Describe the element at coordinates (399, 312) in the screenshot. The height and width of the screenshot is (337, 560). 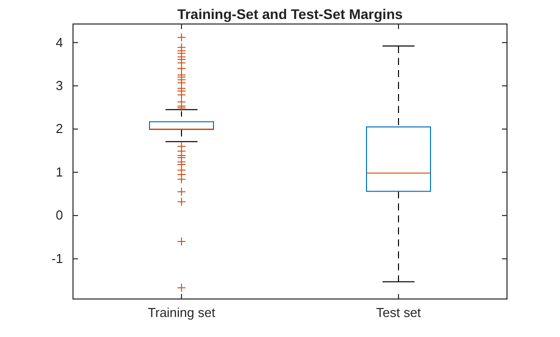
I see `x-tick-label: Test set` at that location.